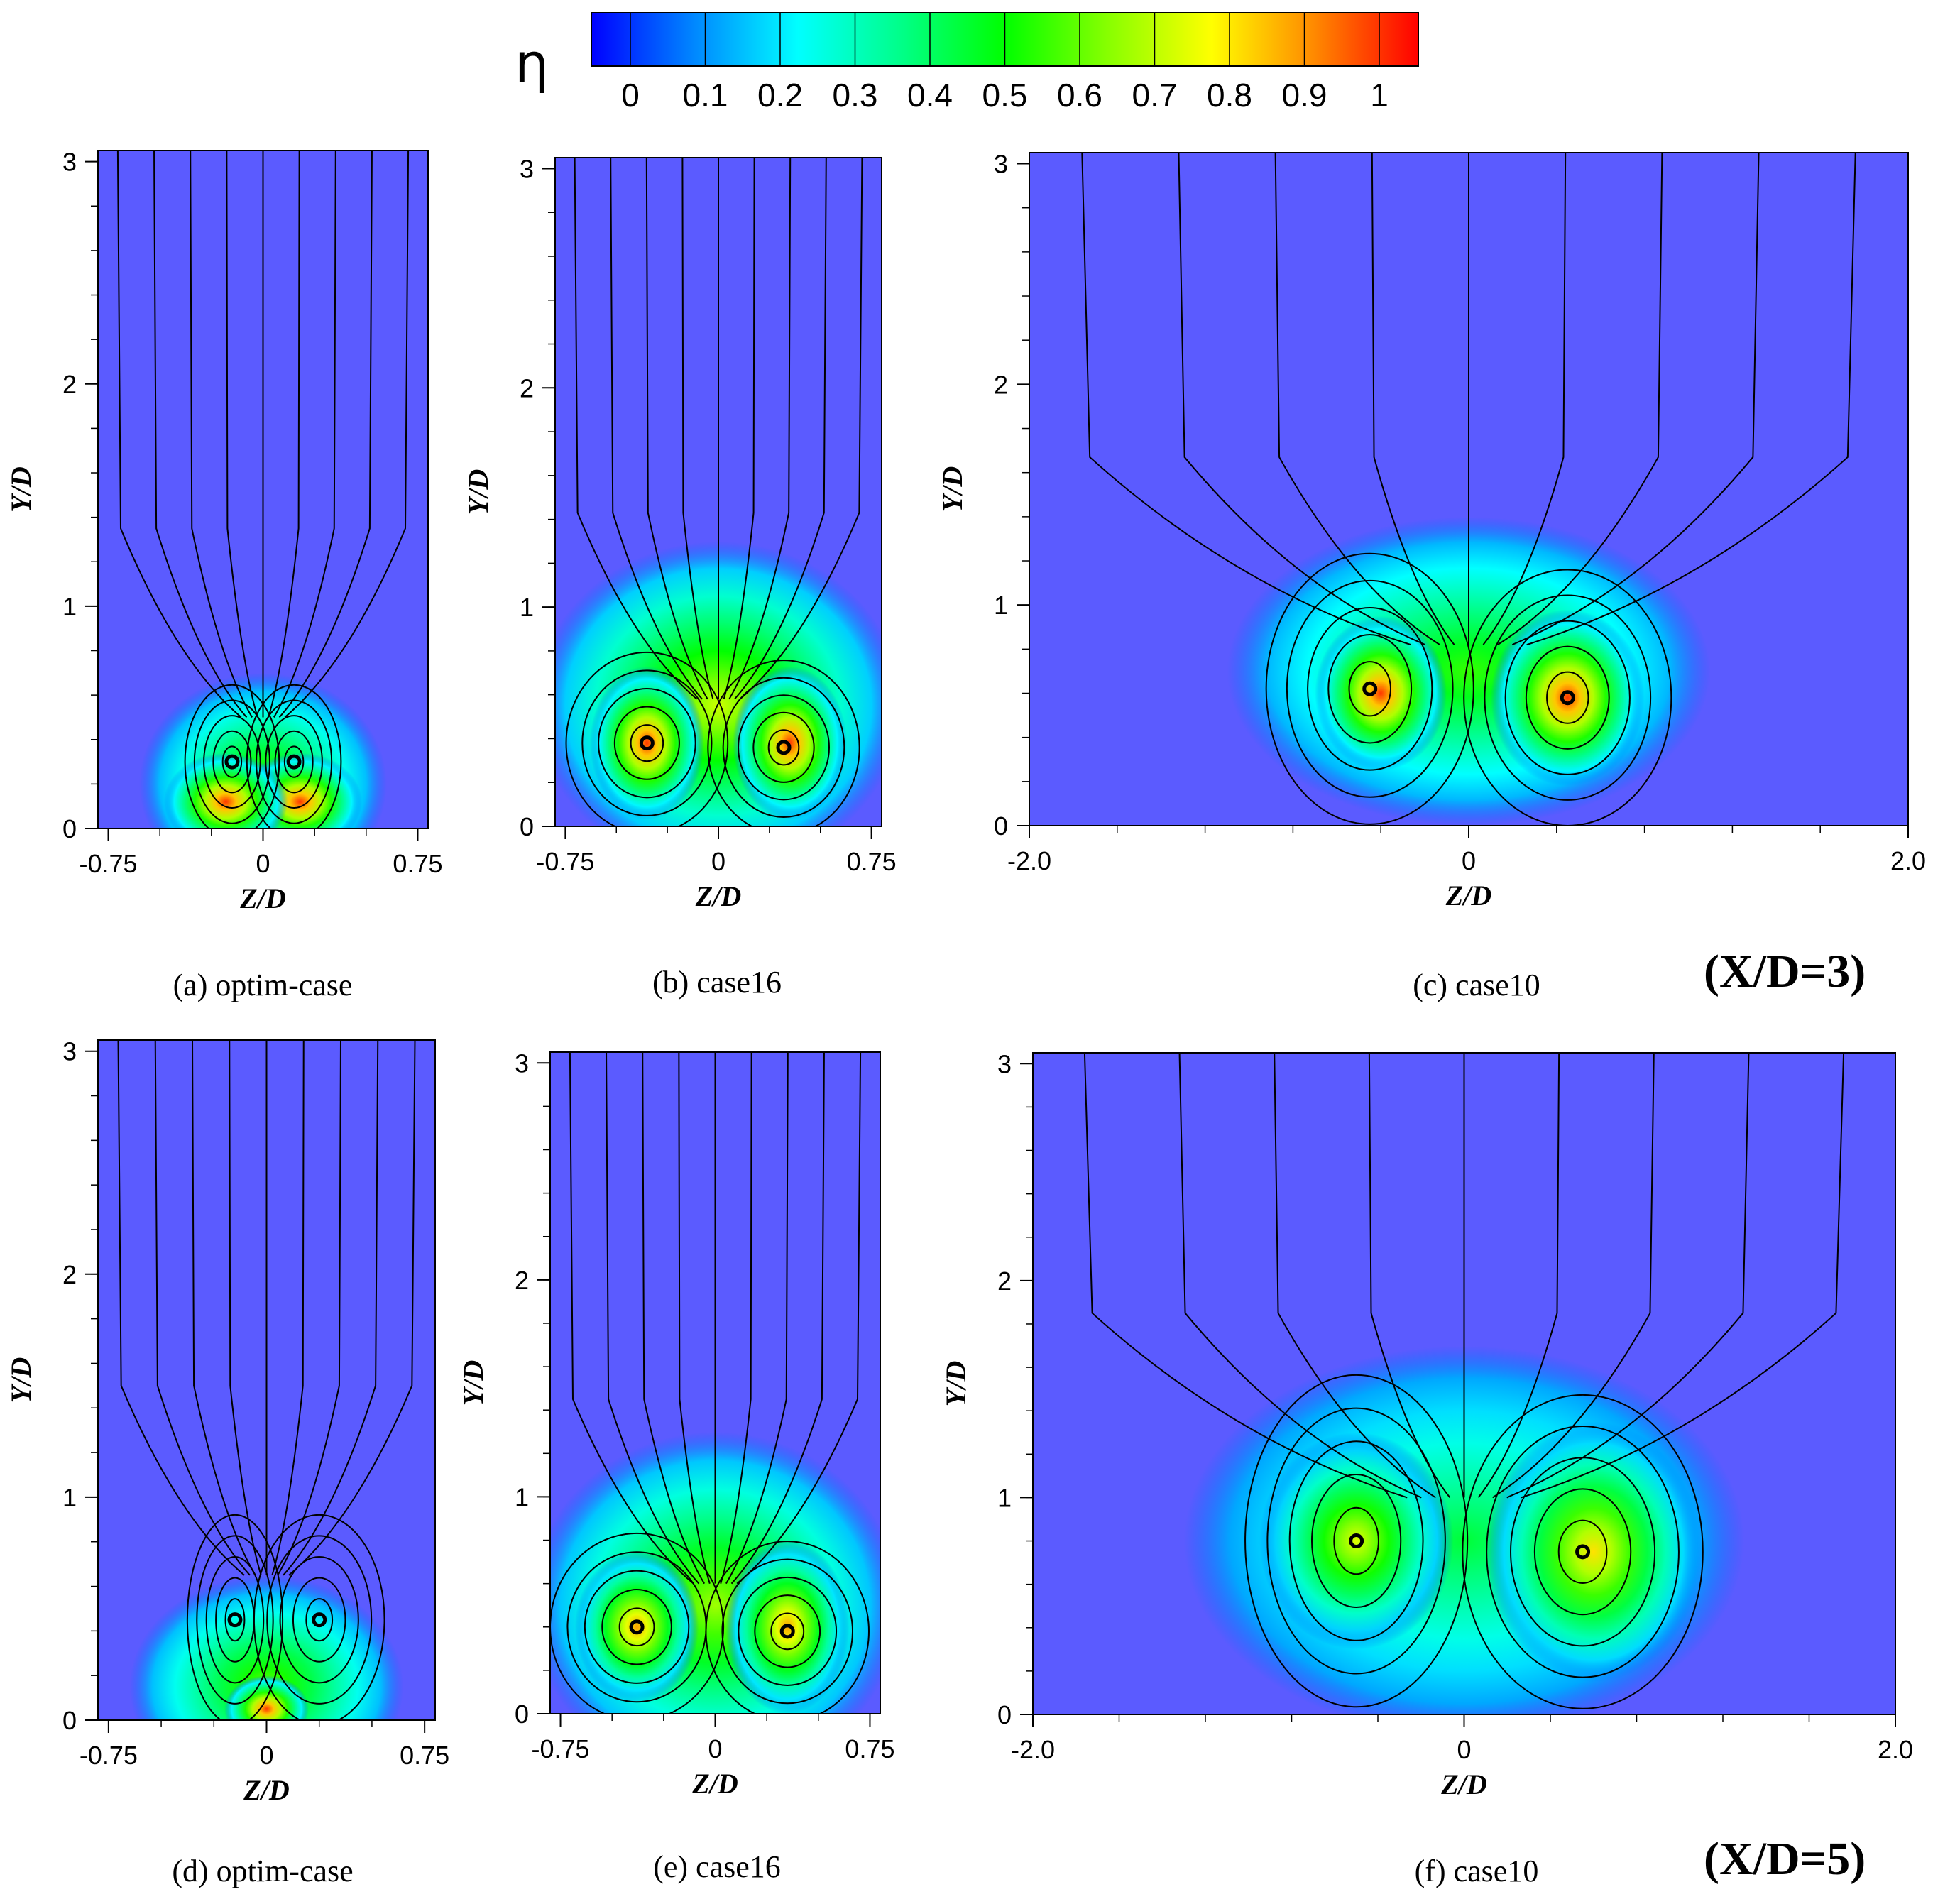  Describe the element at coordinates (263, 985) in the screenshot. I see `panel-caption: (a) optim-case` at that location.